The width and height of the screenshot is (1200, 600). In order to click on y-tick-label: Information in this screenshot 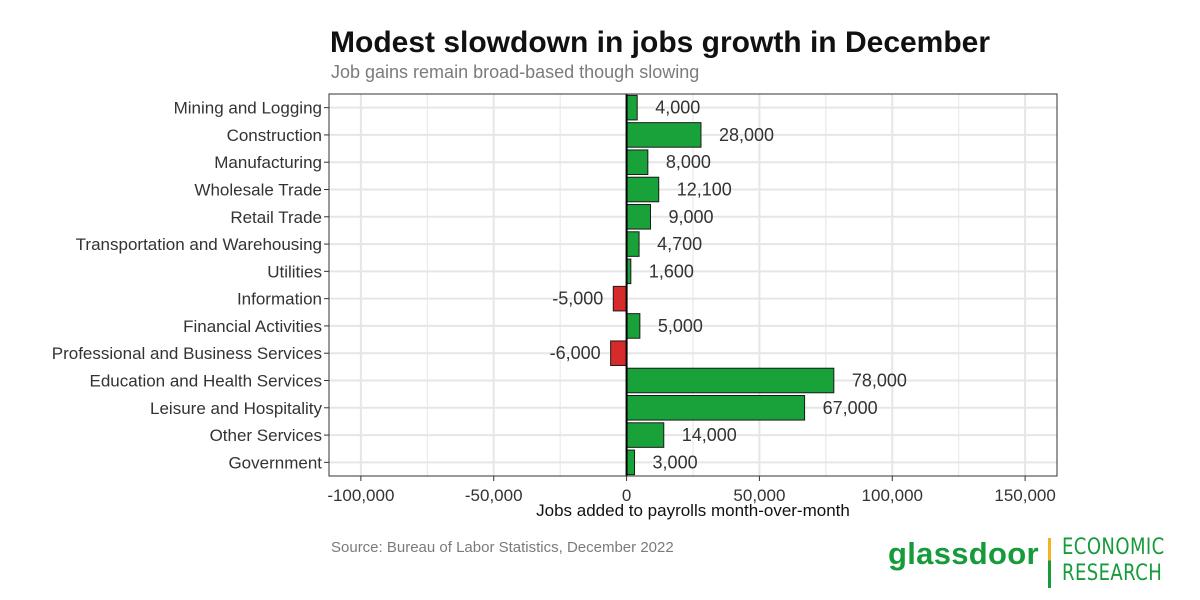, I will do `click(279, 299)`.